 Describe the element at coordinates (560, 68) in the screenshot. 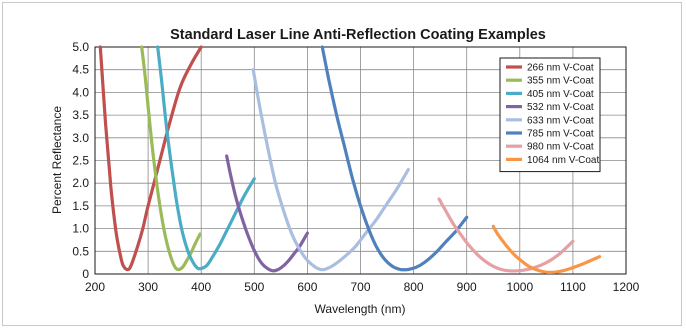

I see `legend-label: 266 nm V-Coat` at that location.